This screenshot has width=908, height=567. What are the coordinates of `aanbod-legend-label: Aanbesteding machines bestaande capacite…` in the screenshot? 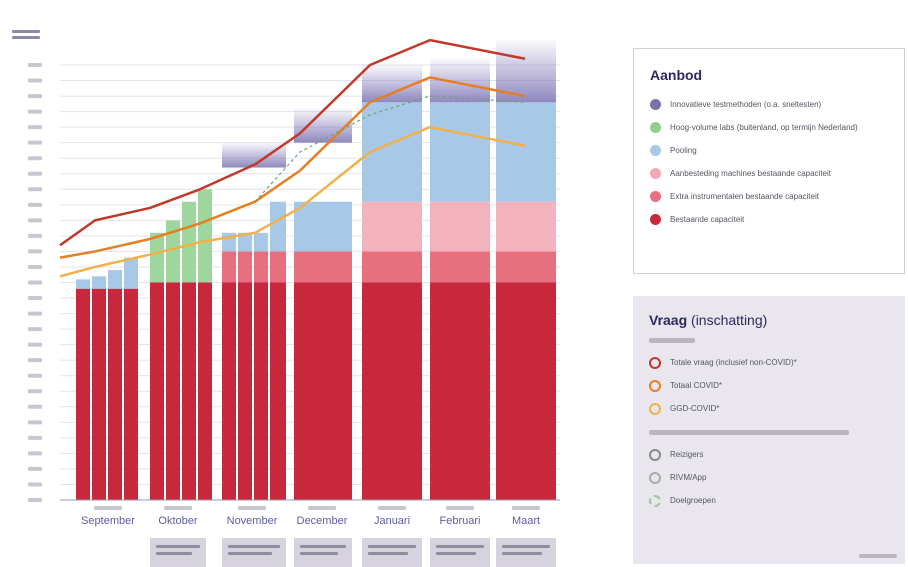 It's located at (750, 173).